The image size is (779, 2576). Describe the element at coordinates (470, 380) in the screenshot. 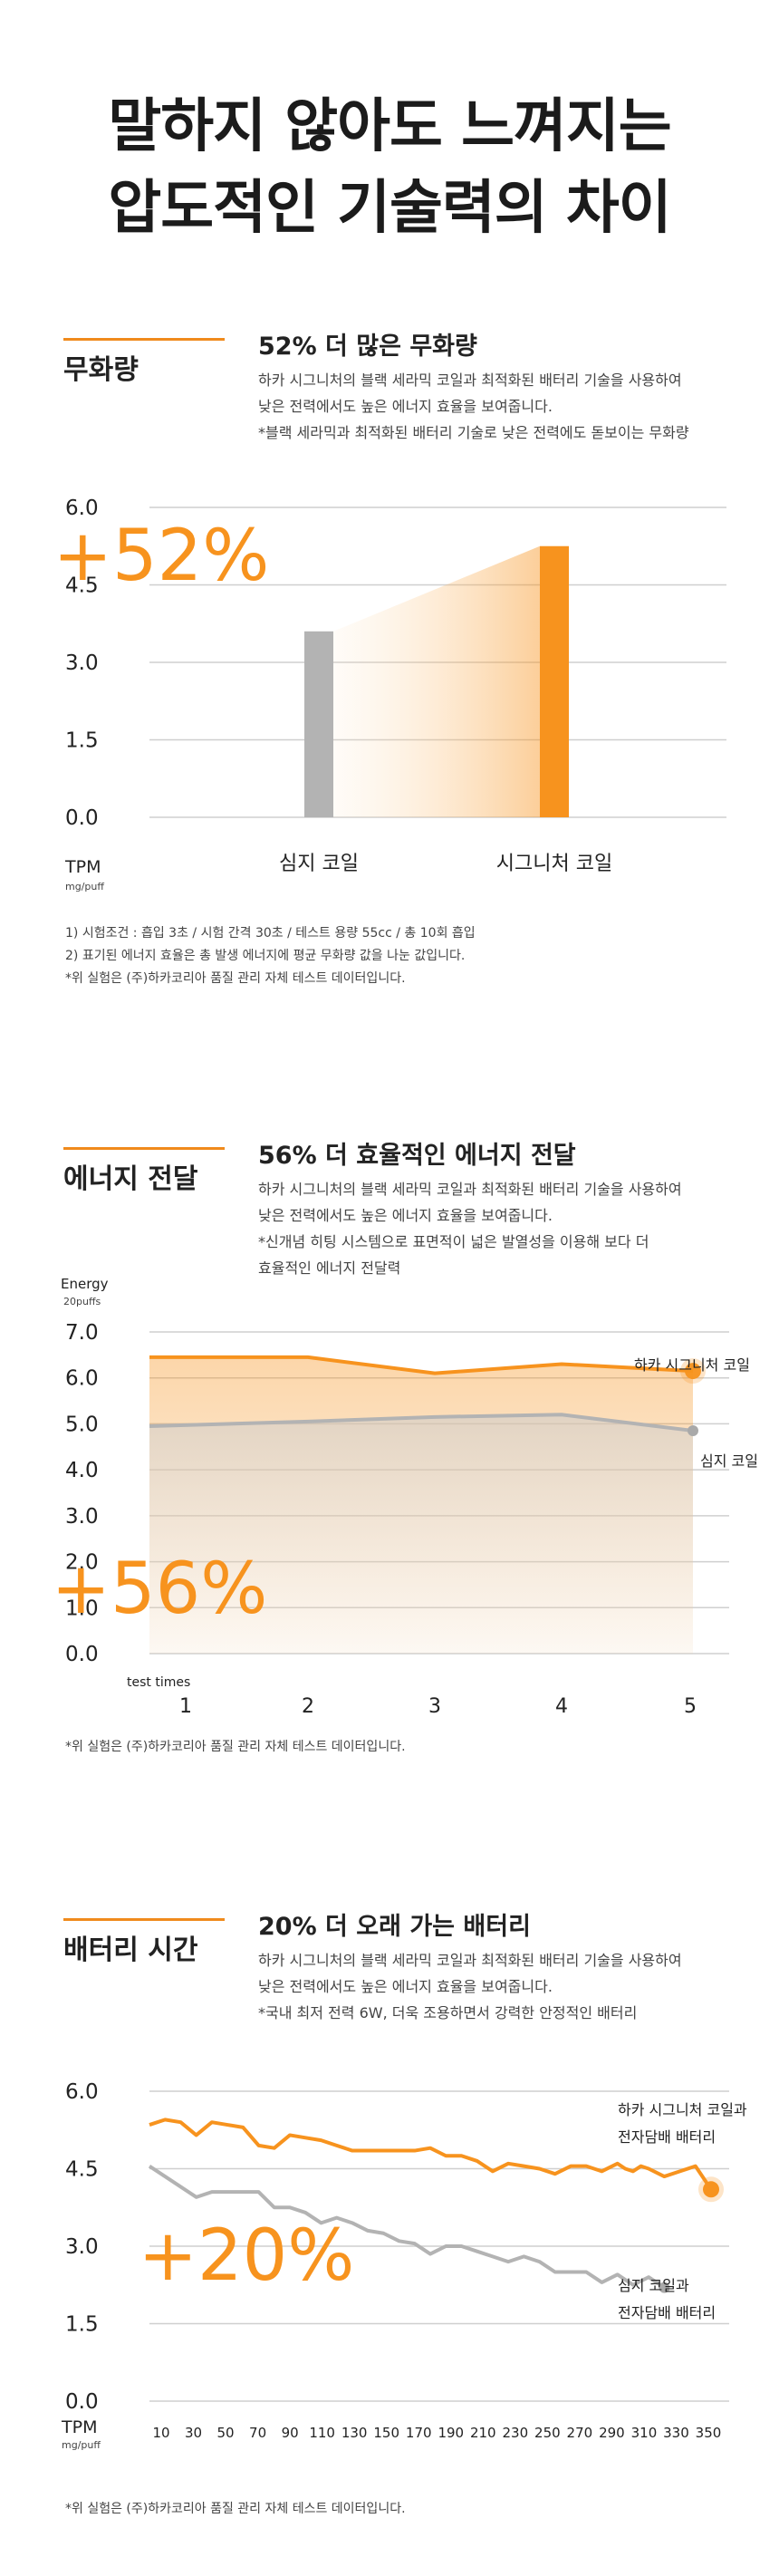

I see `section-1-desc-line: 하카 시그니처의 블랙 세라믹 코일과 최적화된 배터리 기술을 사용하여` at that location.